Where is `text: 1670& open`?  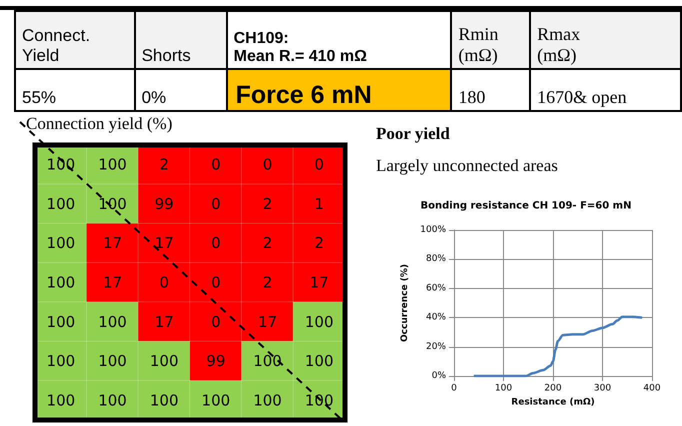 text: 1670& open is located at coordinates (605, 90).